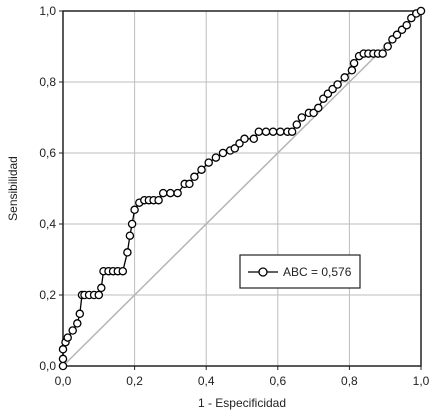  Describe the element at coordinates (421, 381) in the screenshot. I see `x-tick-label: 1,0` at that location.